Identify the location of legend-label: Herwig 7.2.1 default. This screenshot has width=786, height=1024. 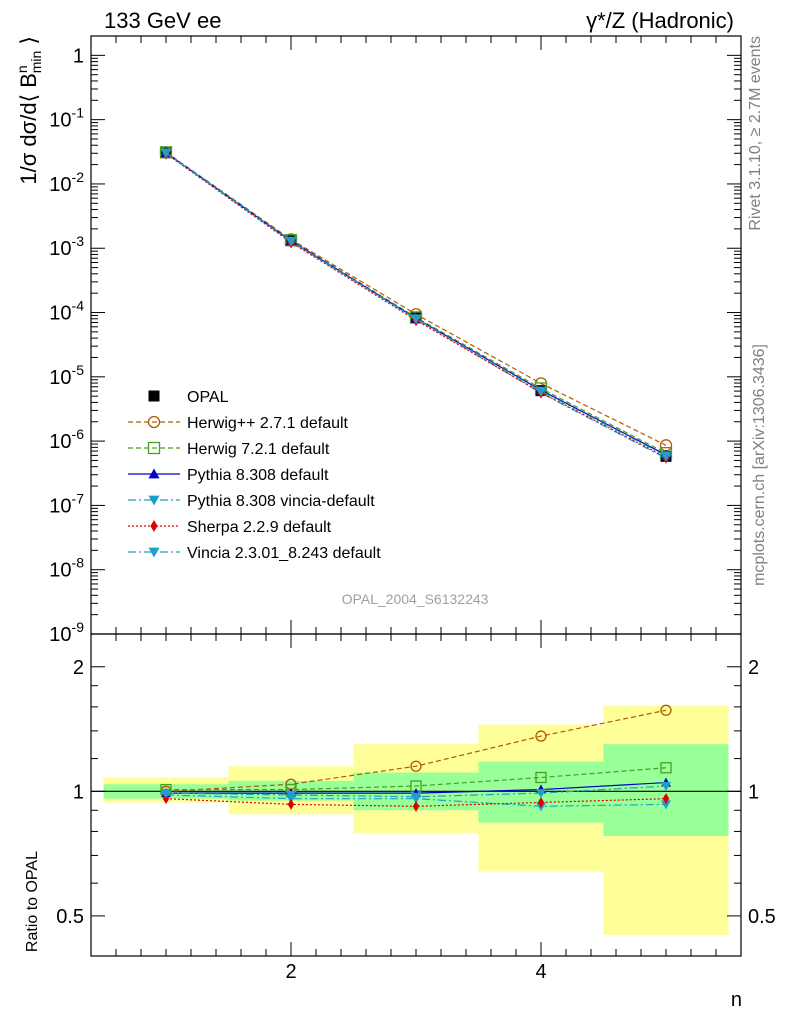
(258, 449).